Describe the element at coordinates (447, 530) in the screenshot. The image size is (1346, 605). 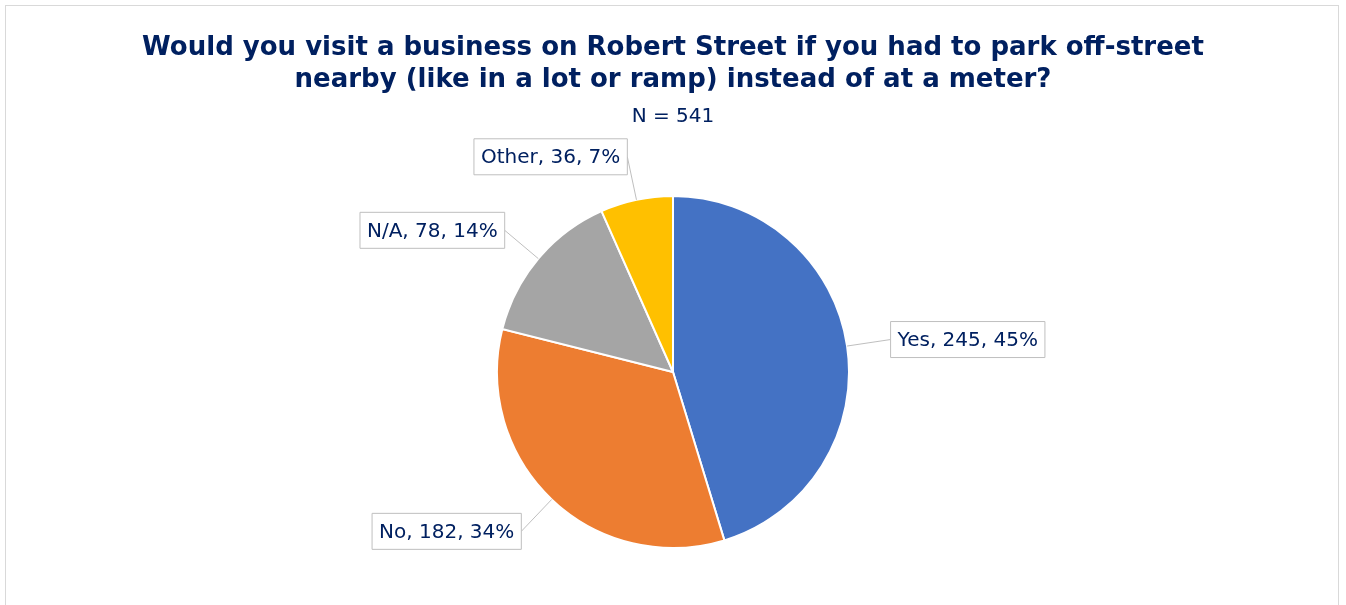
I see `slice-label: No, 182, 34%` at that location.